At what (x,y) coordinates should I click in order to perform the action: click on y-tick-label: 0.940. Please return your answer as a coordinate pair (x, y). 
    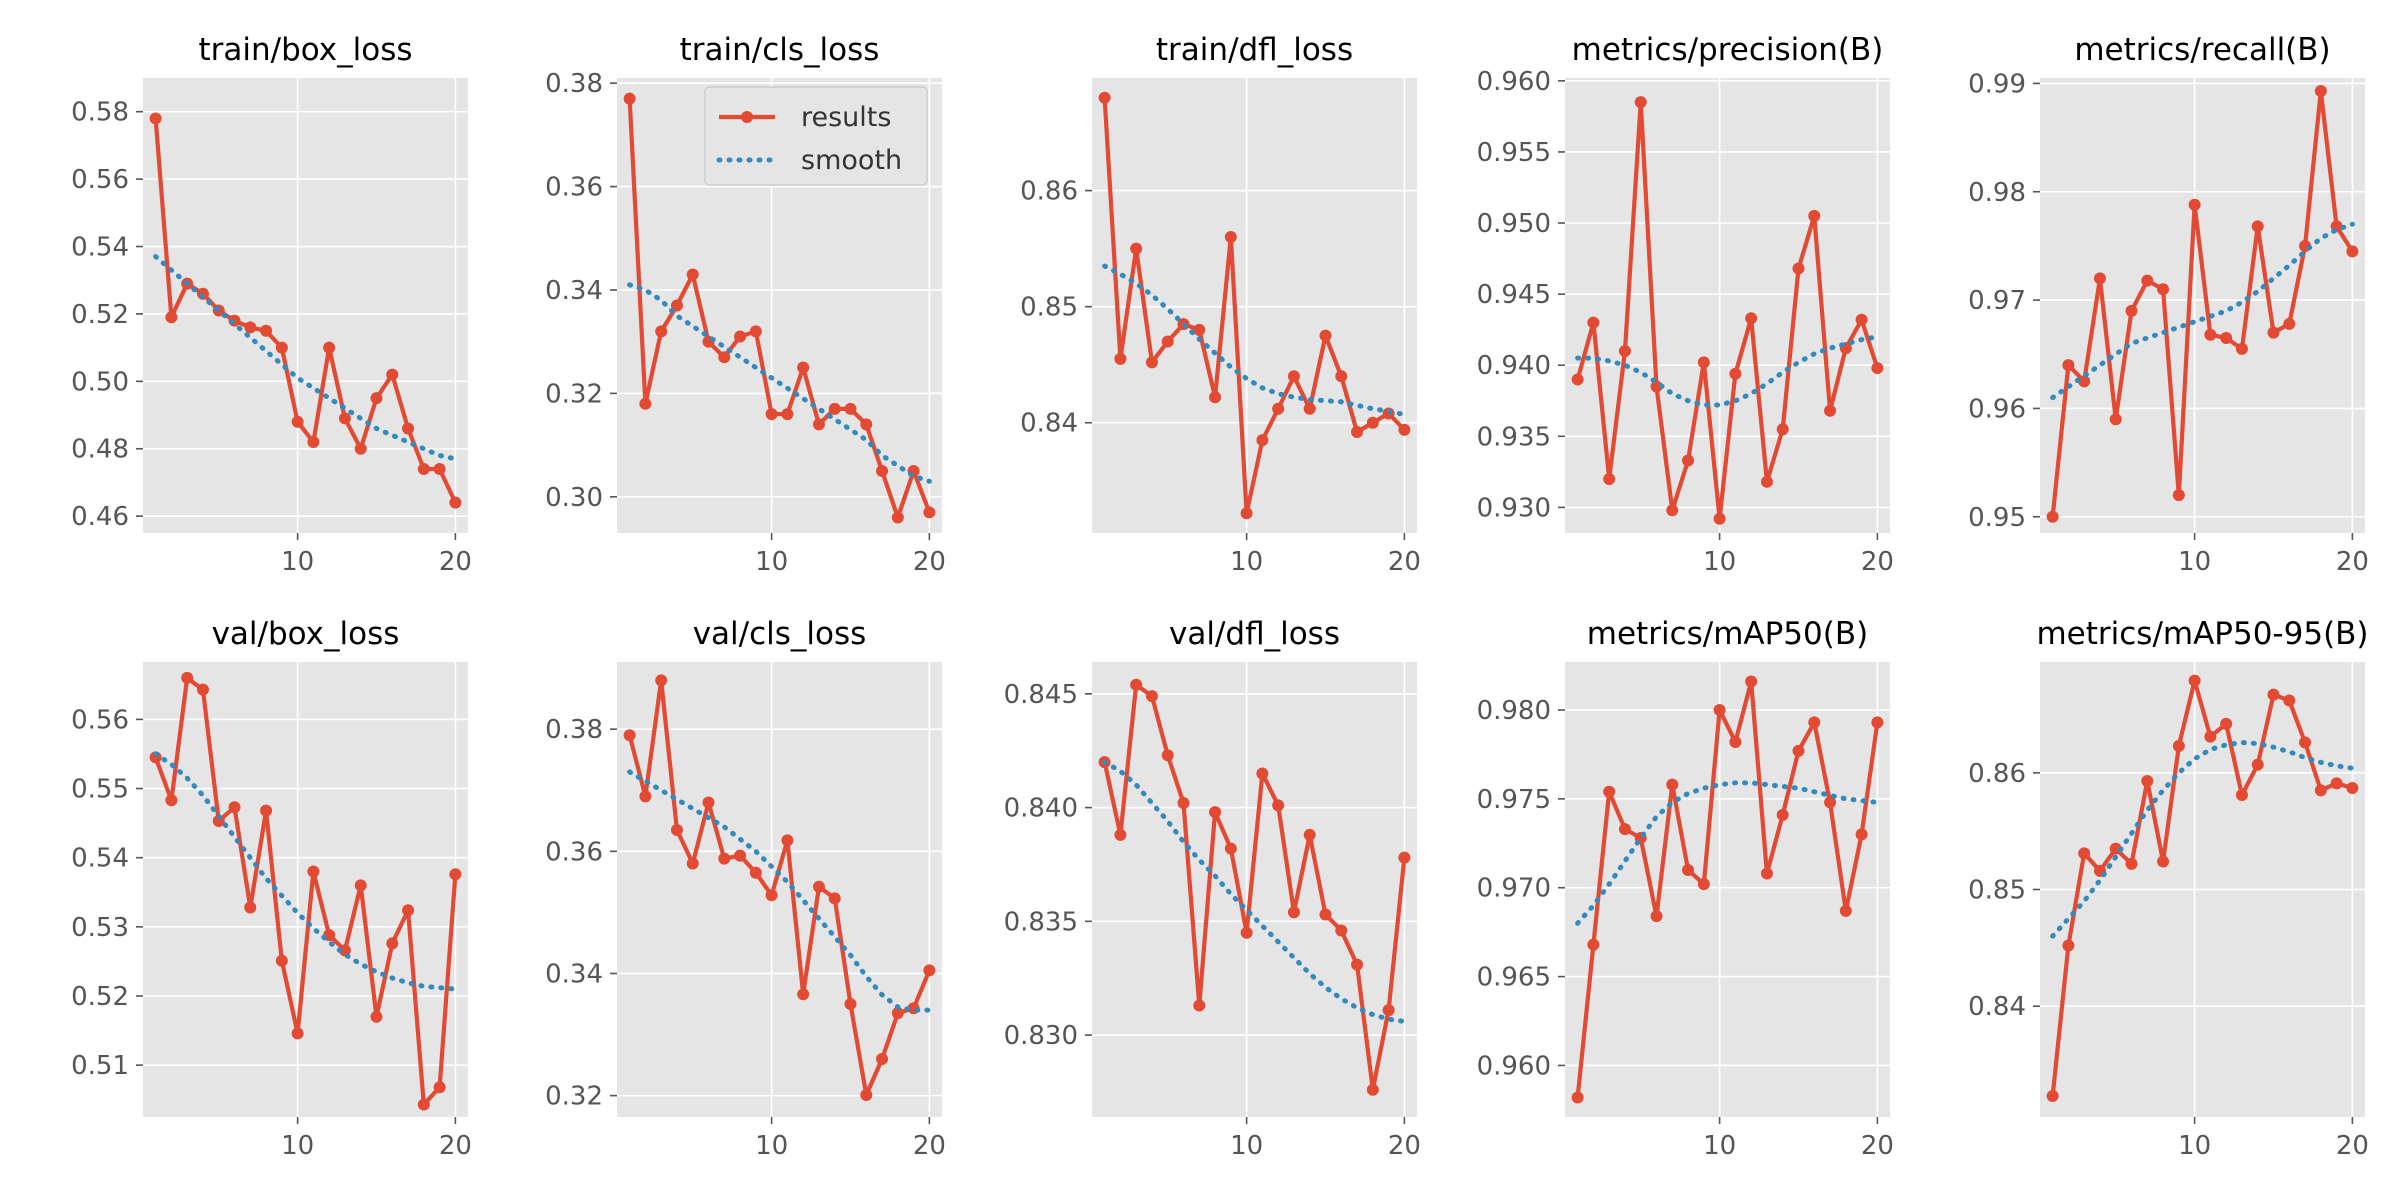
    Looking at the image, I should click on (1514, 366).